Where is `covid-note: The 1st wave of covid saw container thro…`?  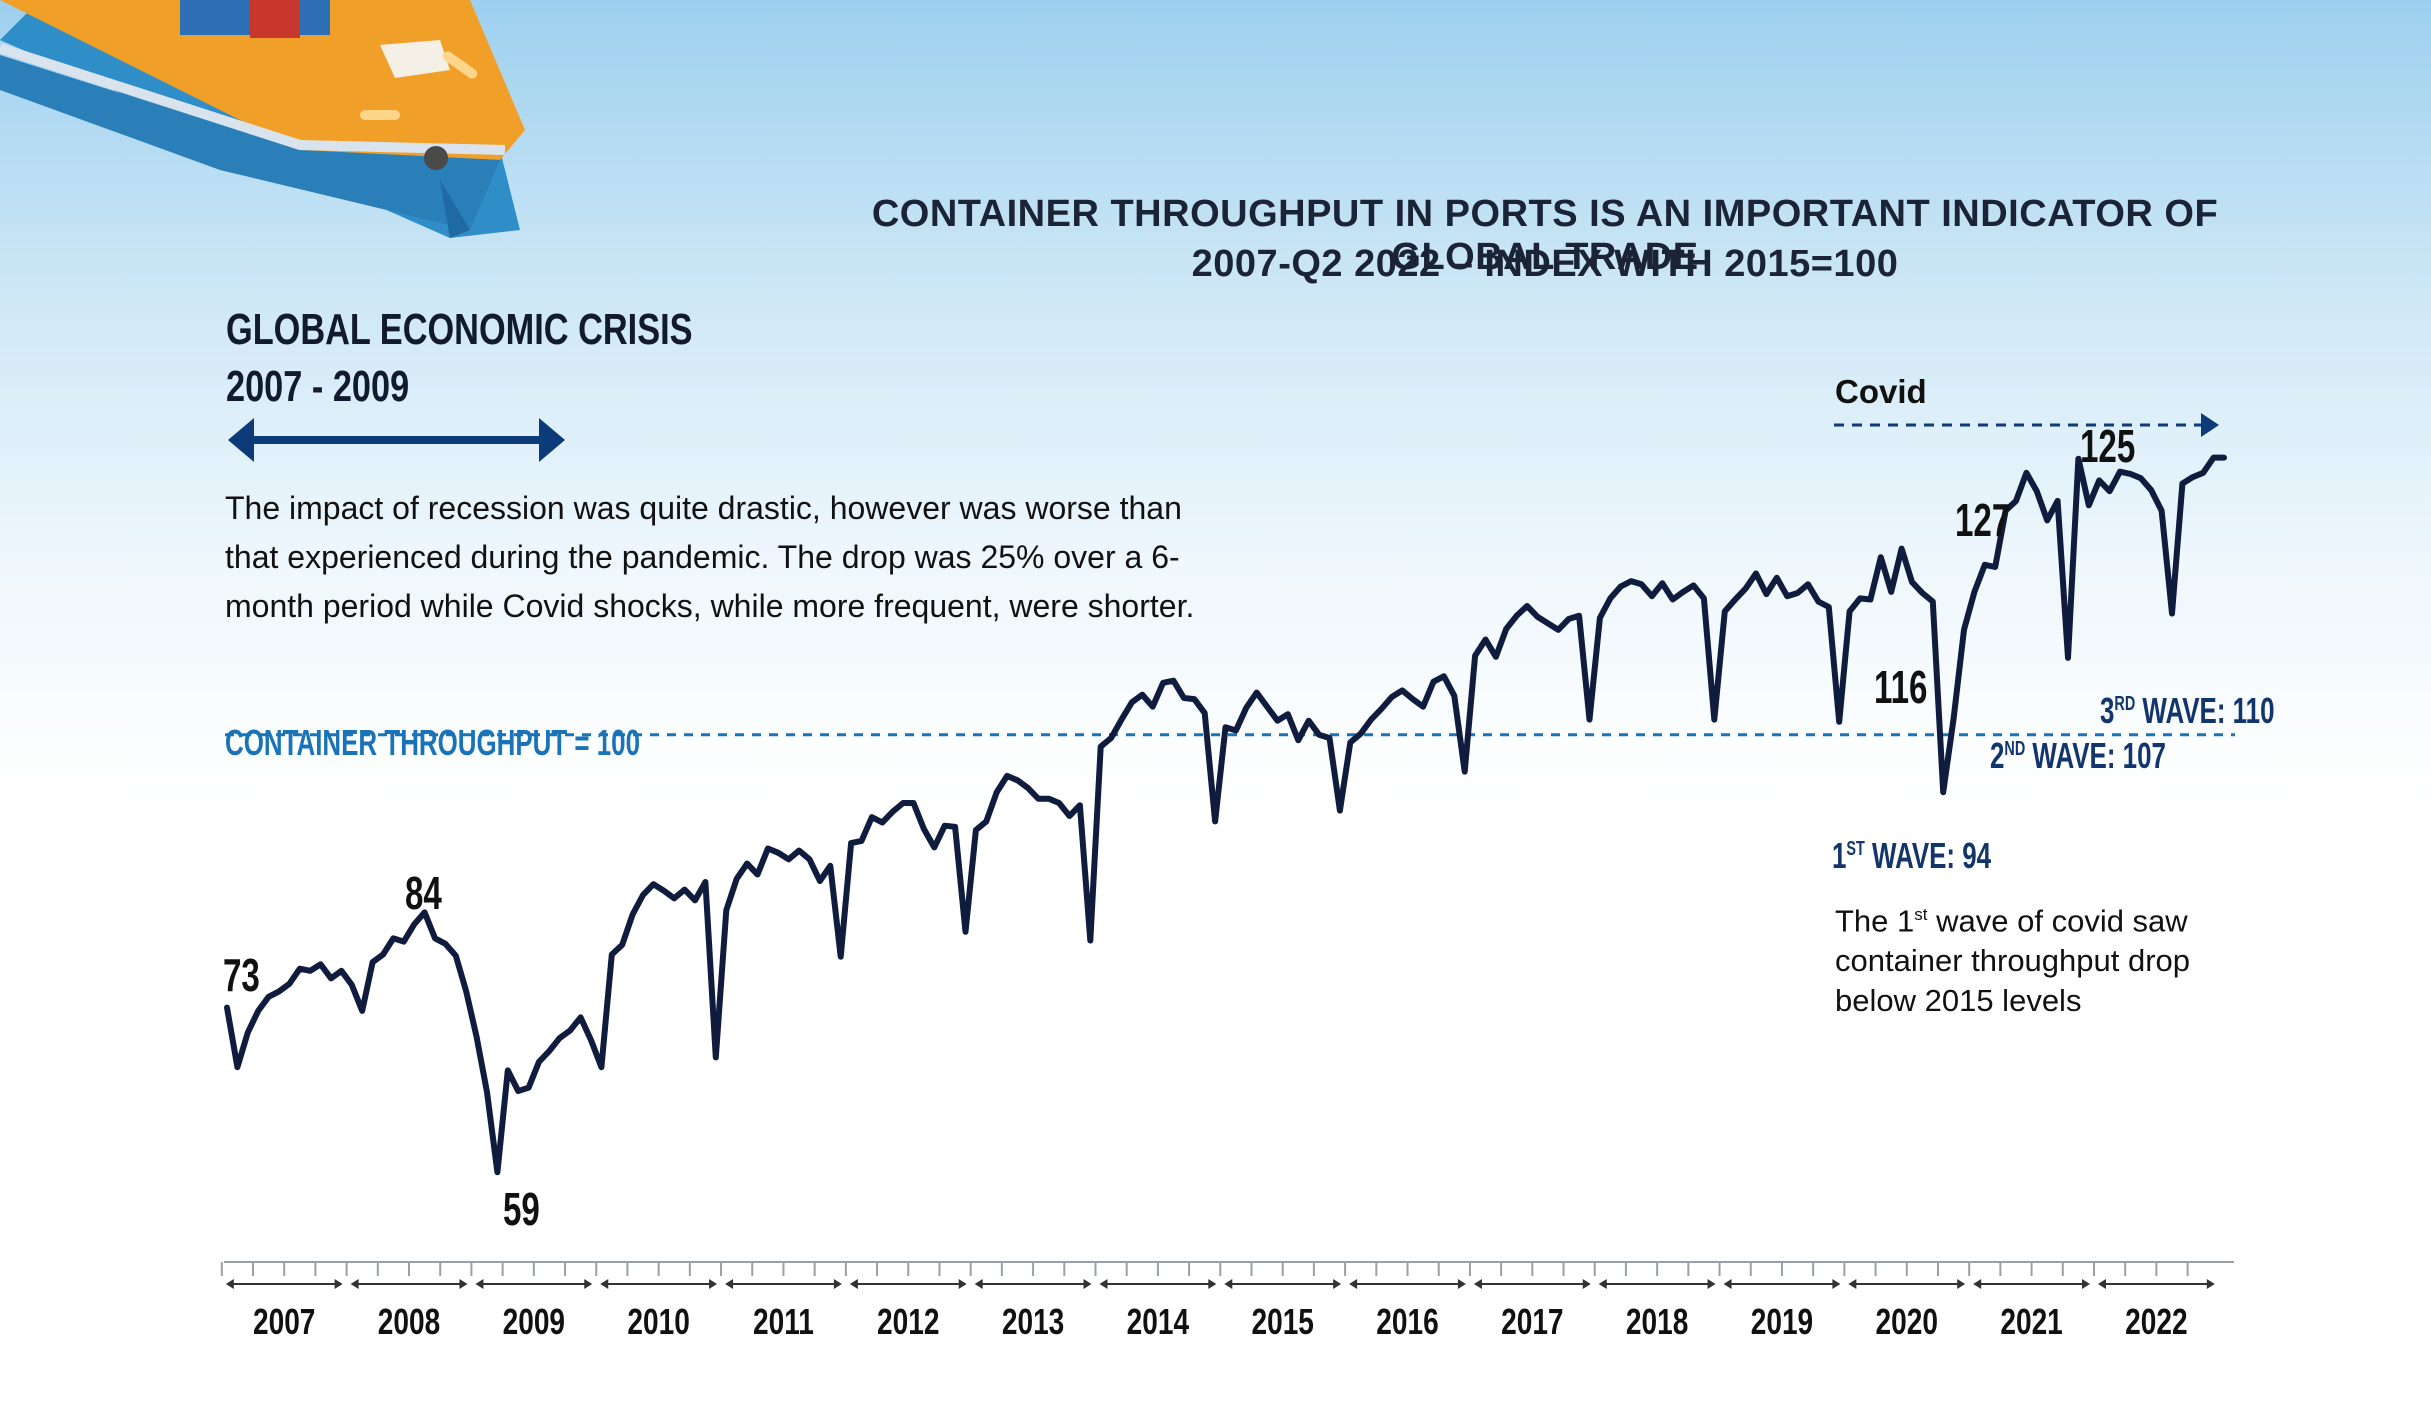
covid-note: The 1st wave of covid saw container thro… is located at coordinates (2013, 961).